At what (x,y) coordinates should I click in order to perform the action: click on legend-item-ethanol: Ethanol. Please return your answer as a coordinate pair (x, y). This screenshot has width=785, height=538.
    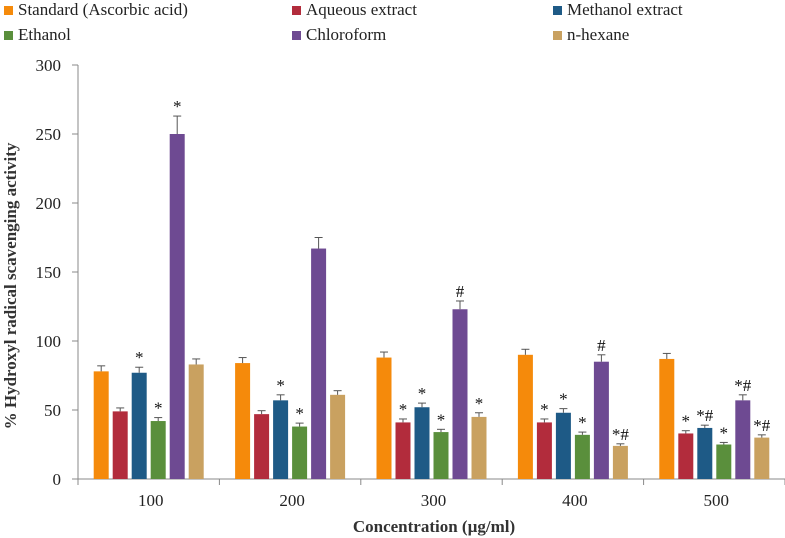
    Looking at the image, I should click on (37, 35).